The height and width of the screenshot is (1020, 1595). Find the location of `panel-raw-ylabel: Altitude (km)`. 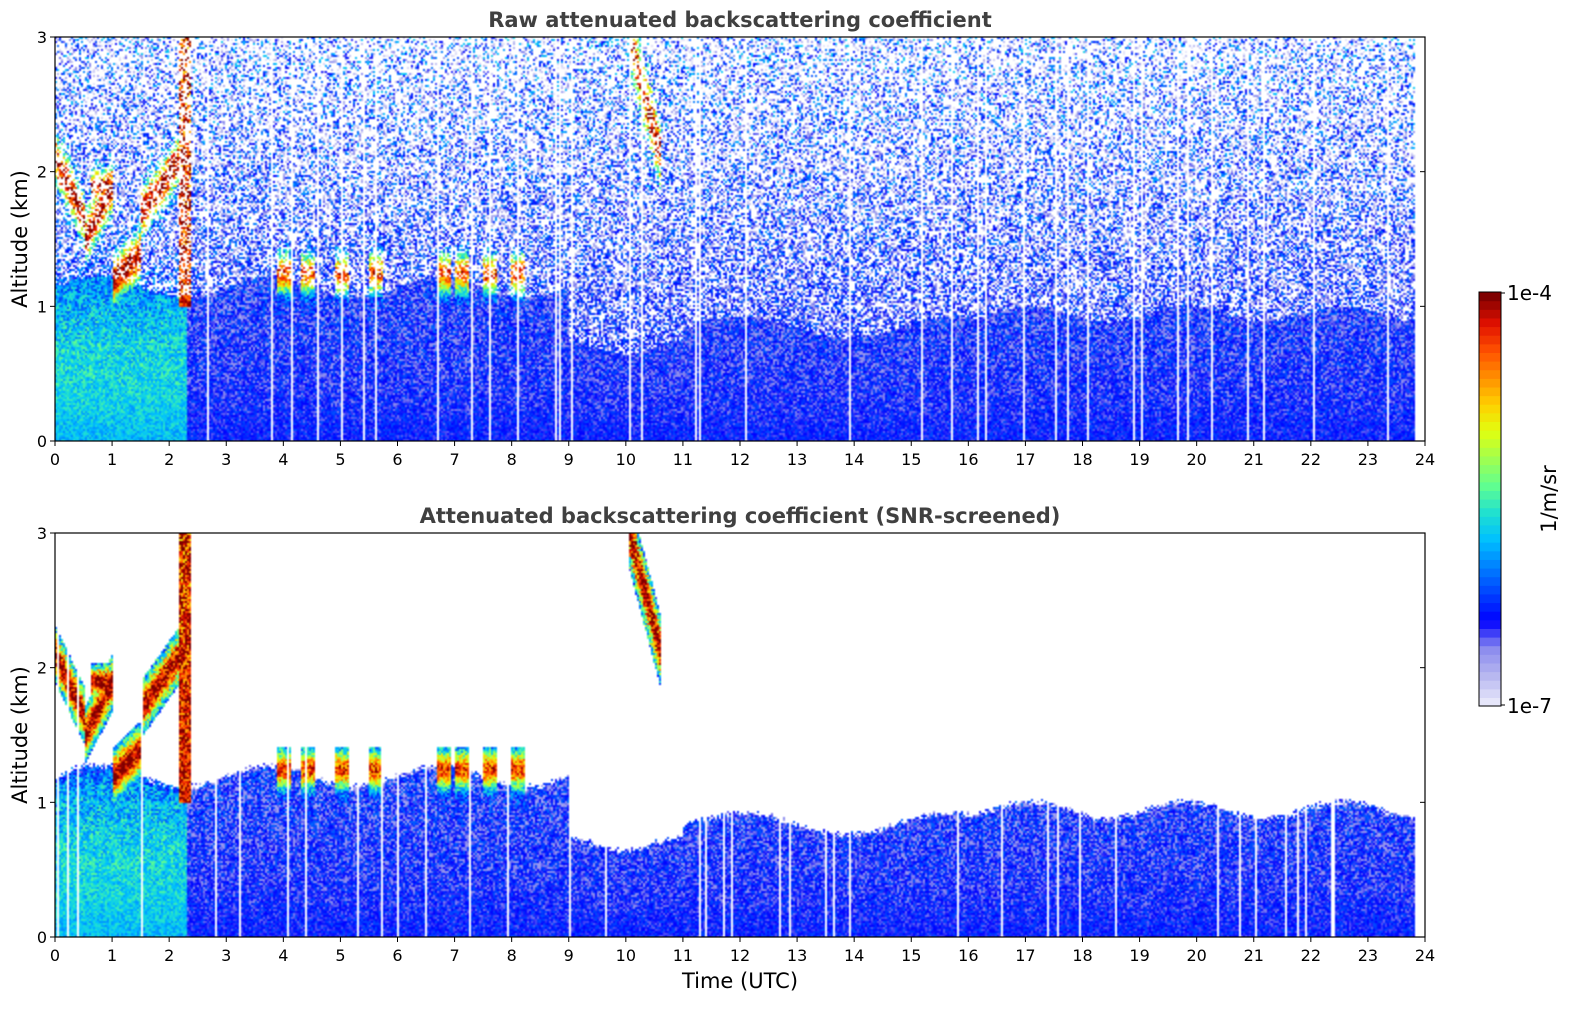

panel-raw-ylabel: Altitude (km) is located at coordinates (20, 239).